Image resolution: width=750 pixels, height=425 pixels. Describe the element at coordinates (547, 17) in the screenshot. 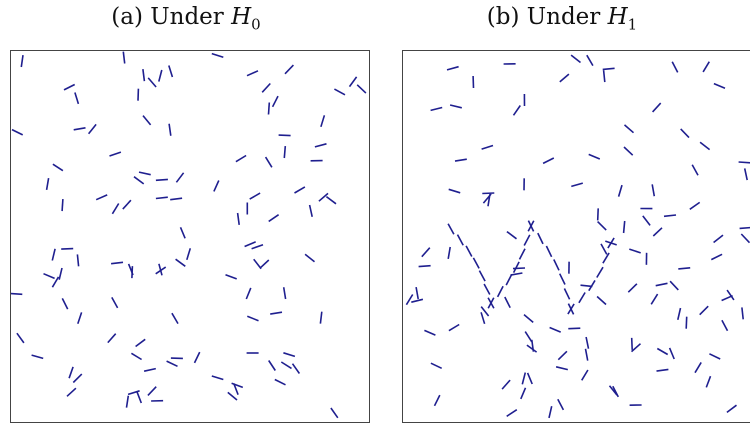

I see `caption-b-prefix: (b) Under` at that location.